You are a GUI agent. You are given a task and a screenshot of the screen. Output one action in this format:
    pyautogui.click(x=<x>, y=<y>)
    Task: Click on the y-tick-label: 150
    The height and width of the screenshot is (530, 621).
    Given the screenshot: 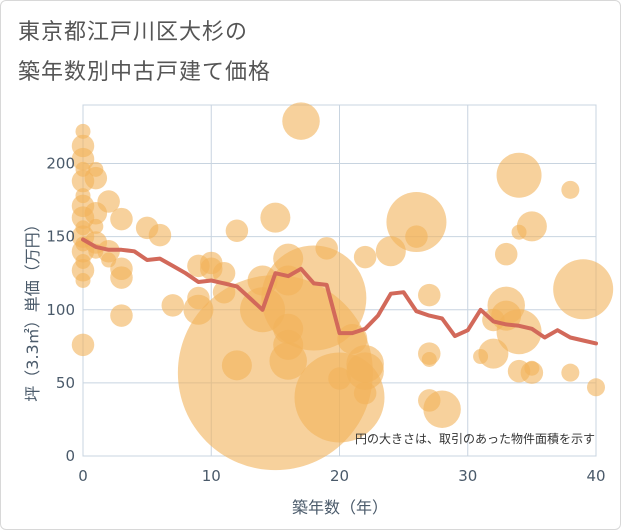 What is the action you would take?
    pyautogui.click(x=60, y=237)
    